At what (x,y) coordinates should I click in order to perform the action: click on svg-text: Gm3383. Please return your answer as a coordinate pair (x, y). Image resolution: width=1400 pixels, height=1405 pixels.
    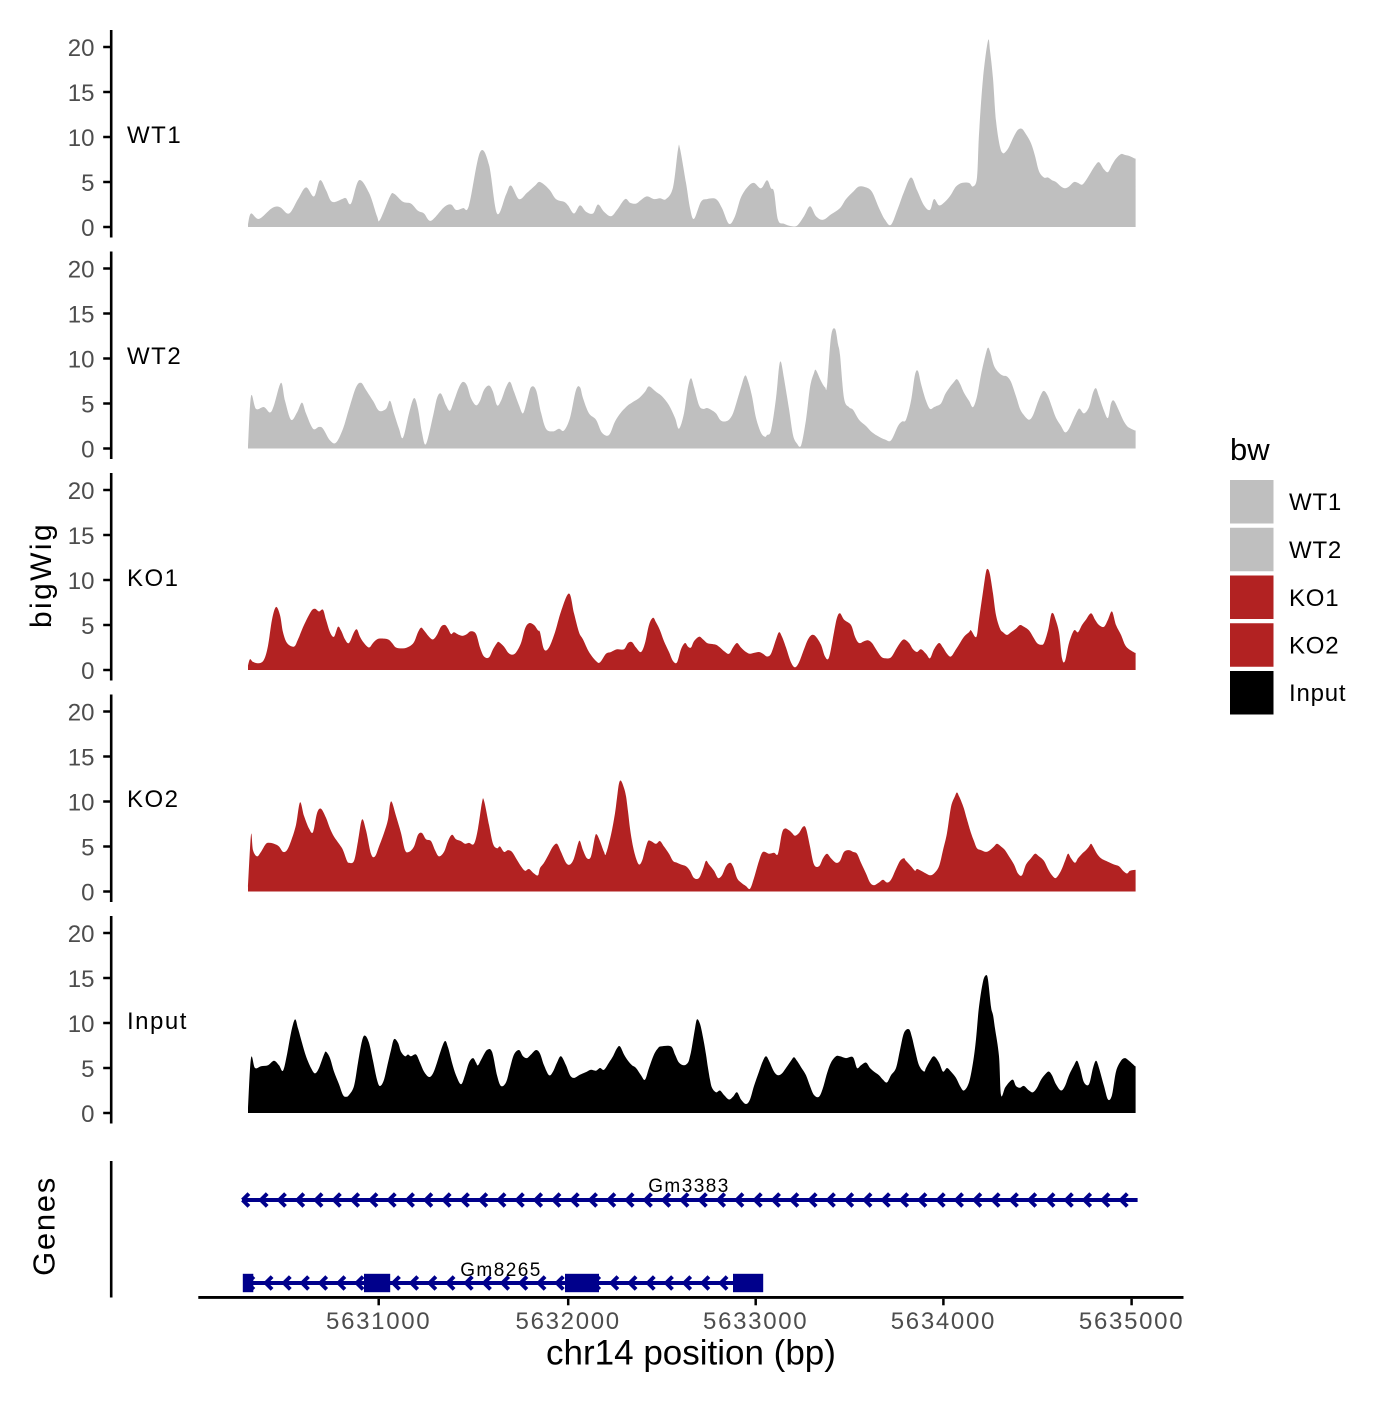
    Looking at the image, I should click on (689, 1186).